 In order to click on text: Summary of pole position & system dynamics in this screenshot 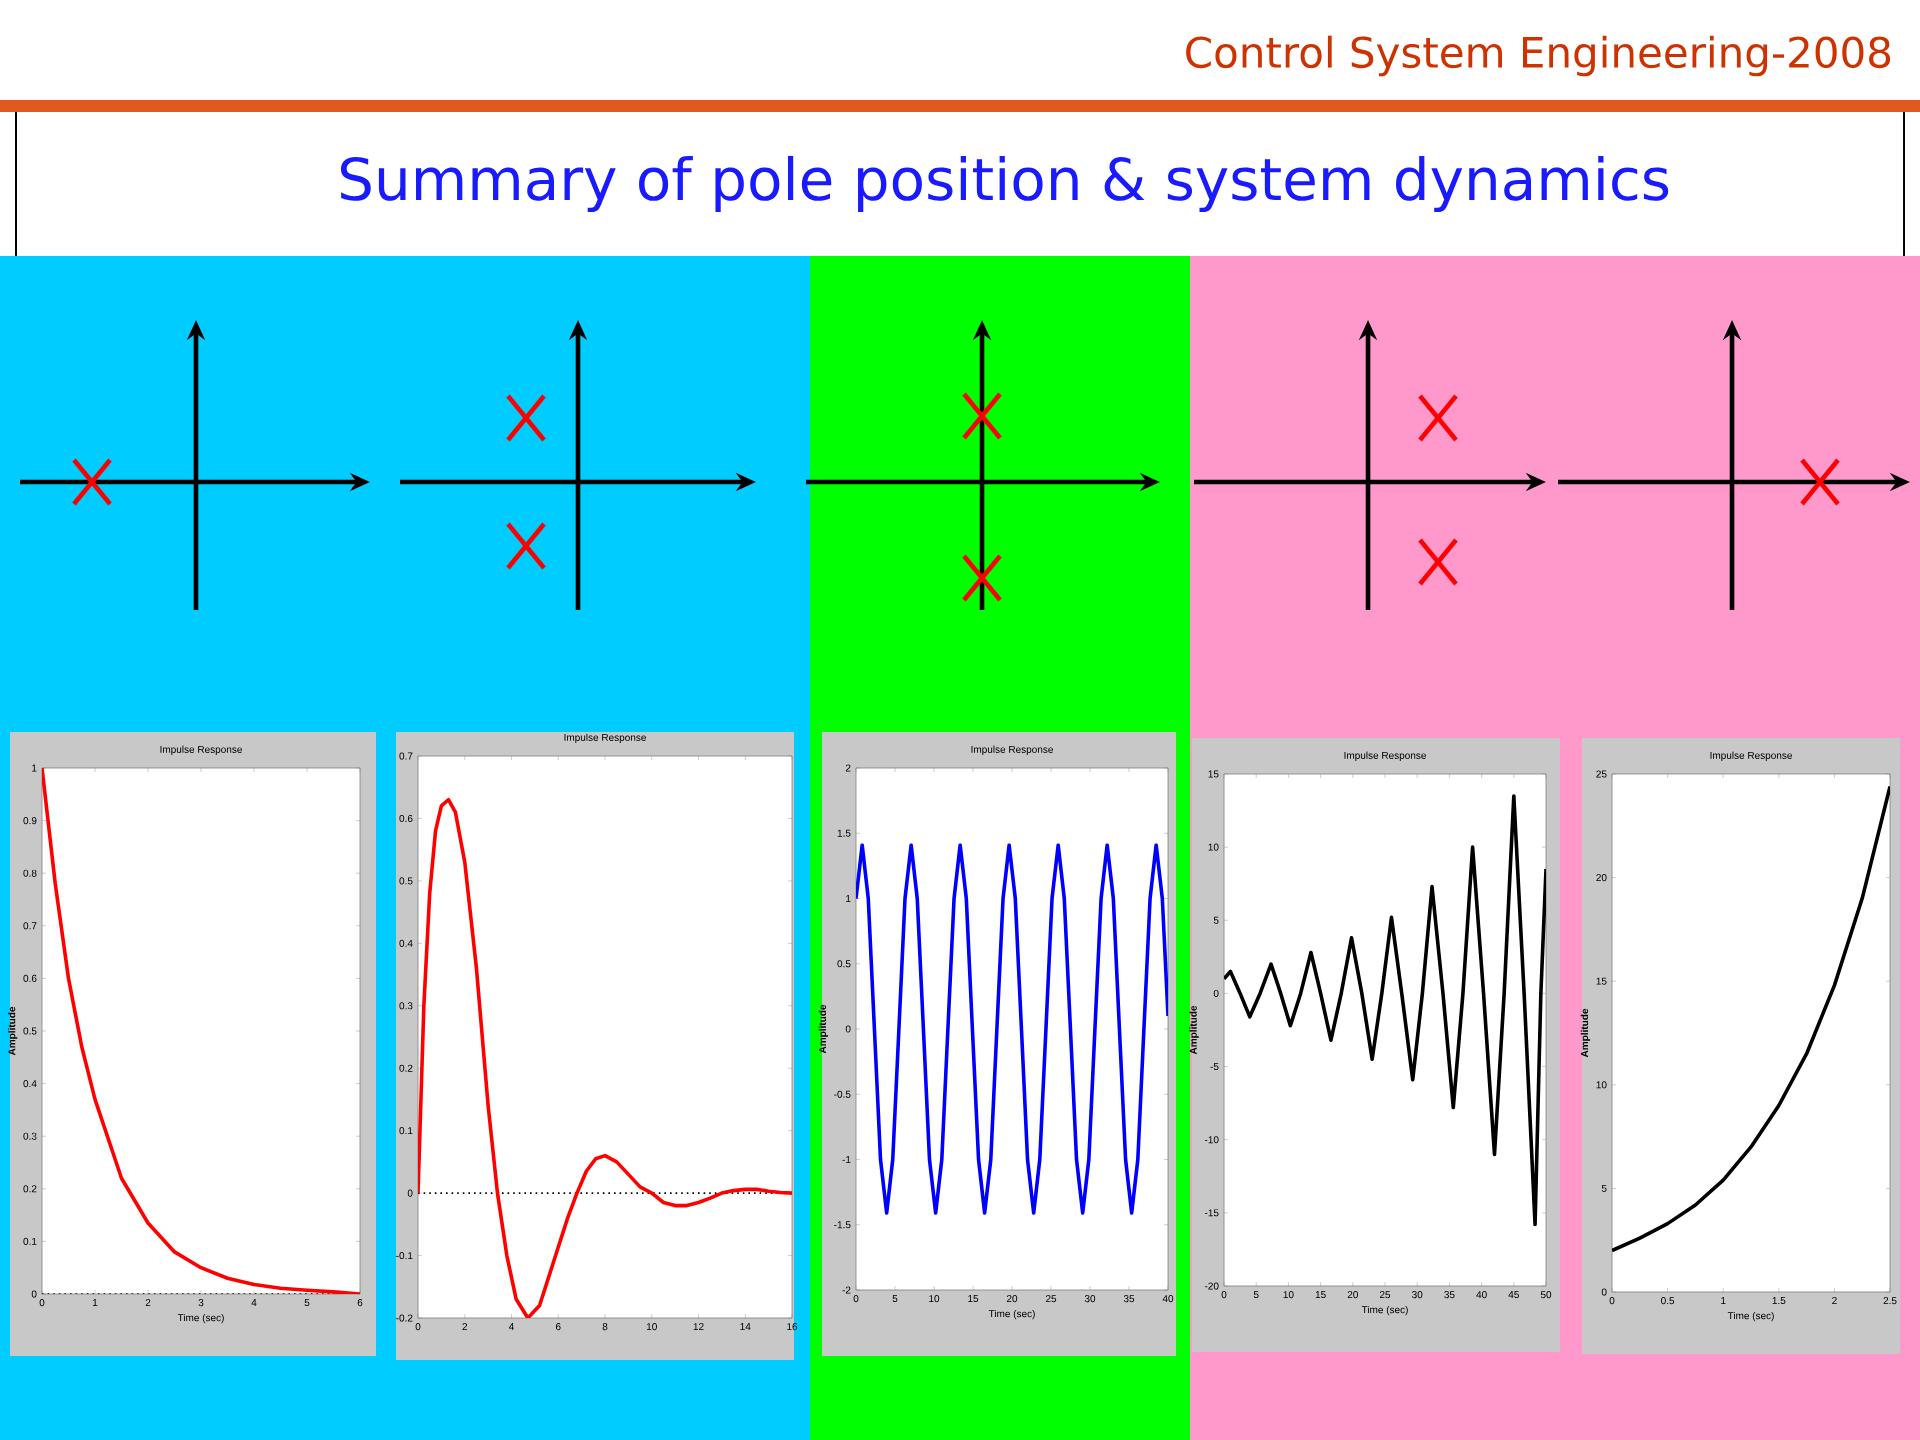, I will do `click(1004, 184)`.